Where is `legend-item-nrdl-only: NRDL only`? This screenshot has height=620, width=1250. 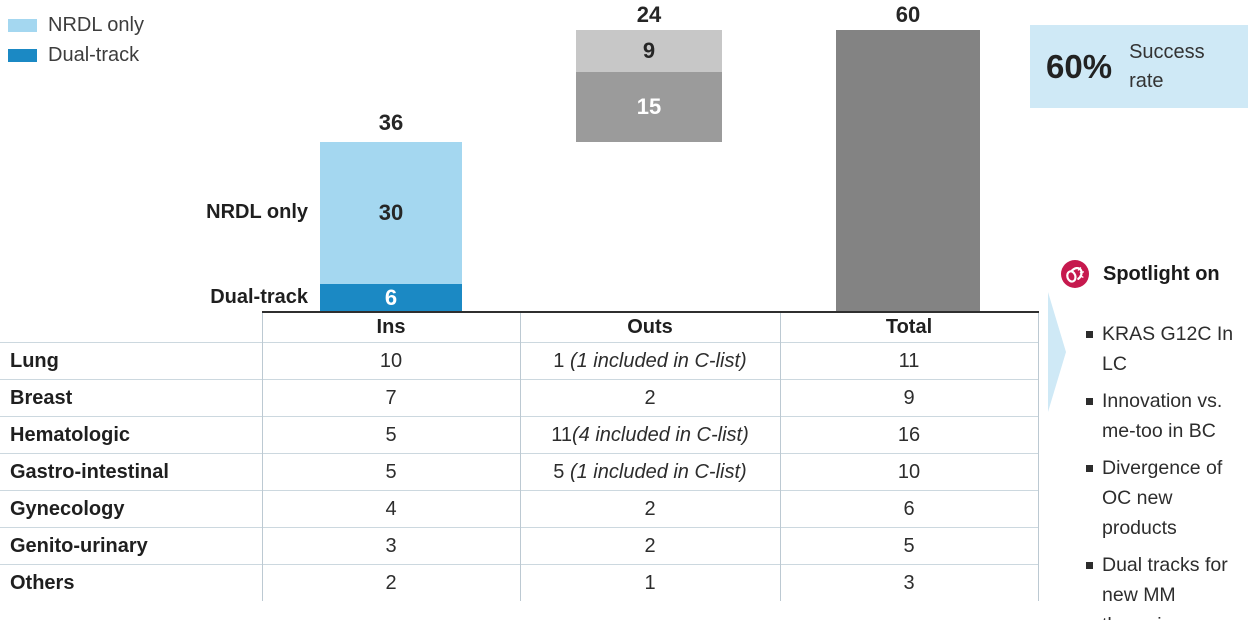
legend-item-nrdl-only: NRDL only is located at coordinates (76, 25).